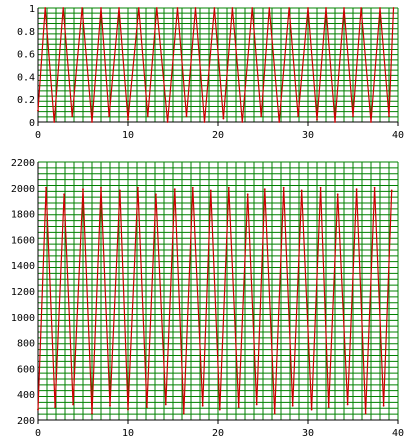 This screenshot has width=416, height=448. Describe the element at coordinates (23, 189) in the screenshot. I see `y-tick-label: 2000` at that location.